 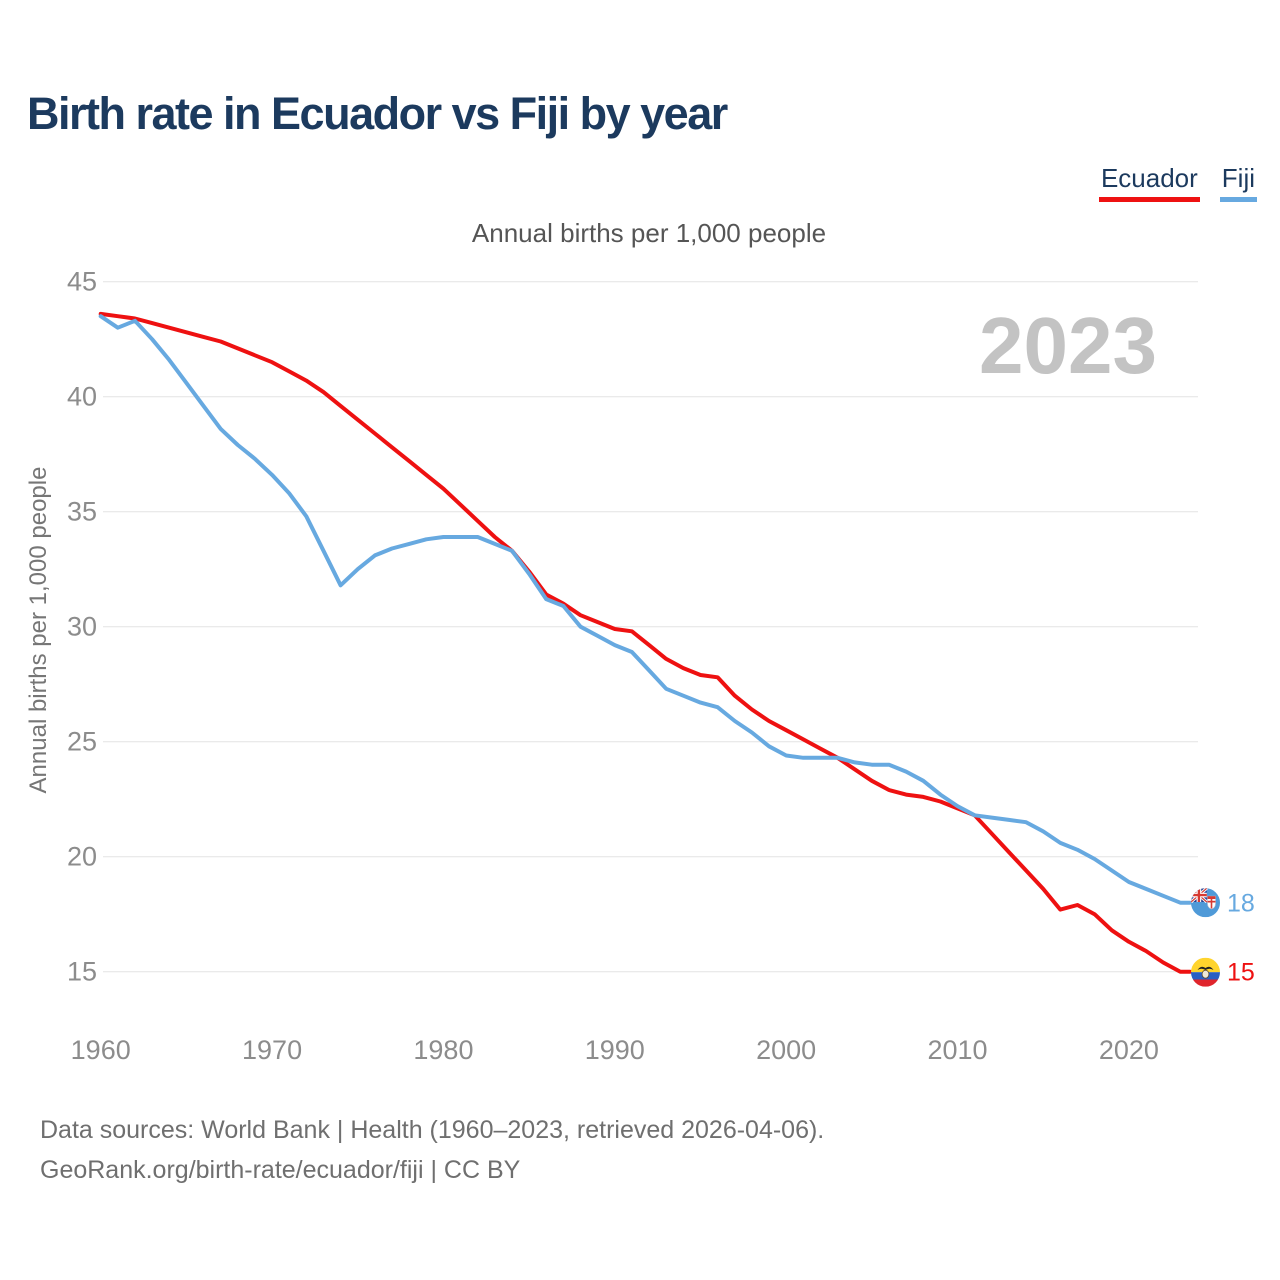 I want to click on fiji-flag-icon, so click(x=1205, y=903).